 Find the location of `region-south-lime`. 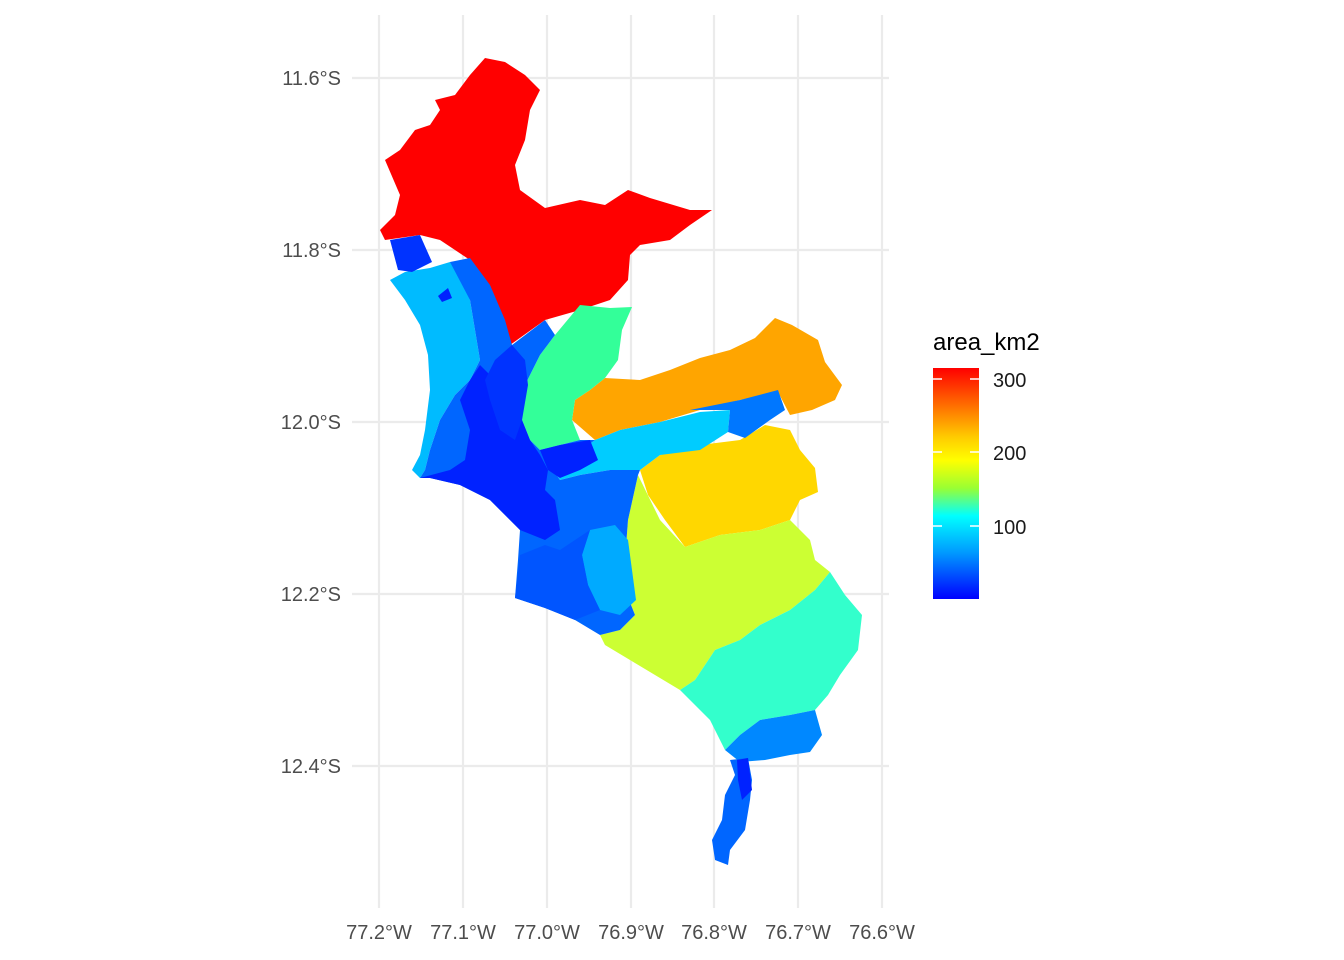

region-south-lime is located at coordinates (715, 582).